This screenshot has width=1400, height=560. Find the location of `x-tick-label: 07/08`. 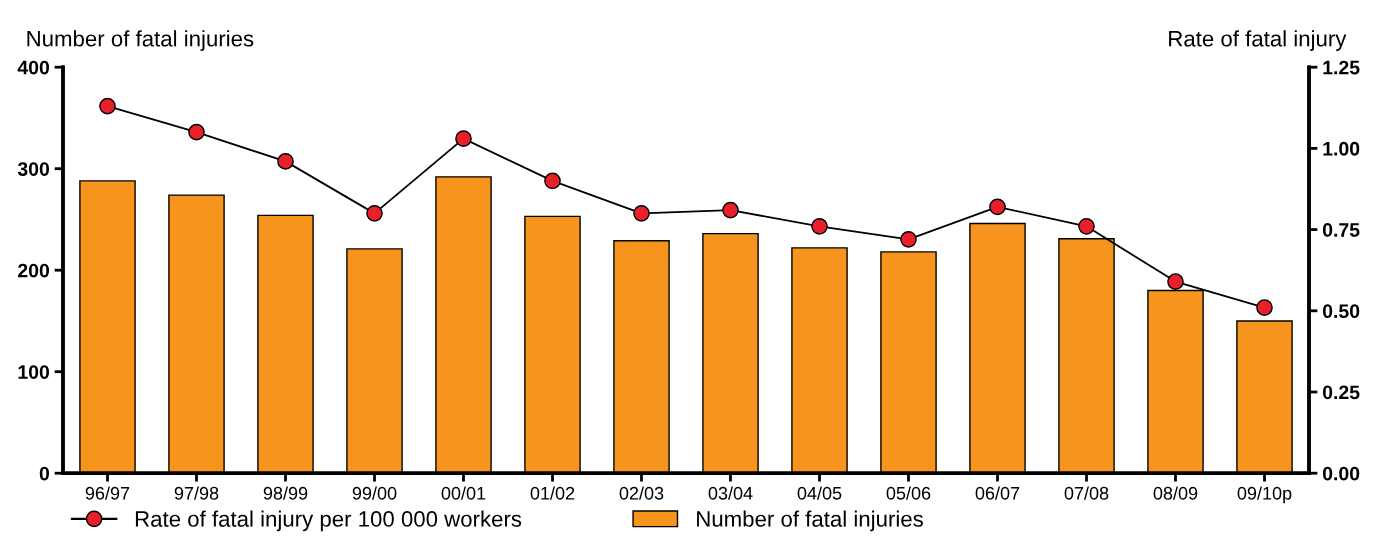

x-tick-label: 07/08 is located at coordinates (1086, 493).